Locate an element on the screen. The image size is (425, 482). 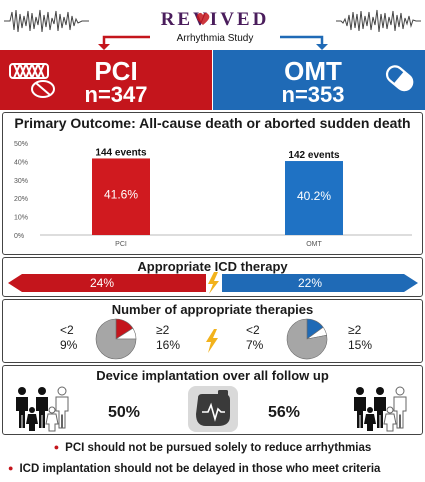
pill-icon is located at coordinates (43, 89).